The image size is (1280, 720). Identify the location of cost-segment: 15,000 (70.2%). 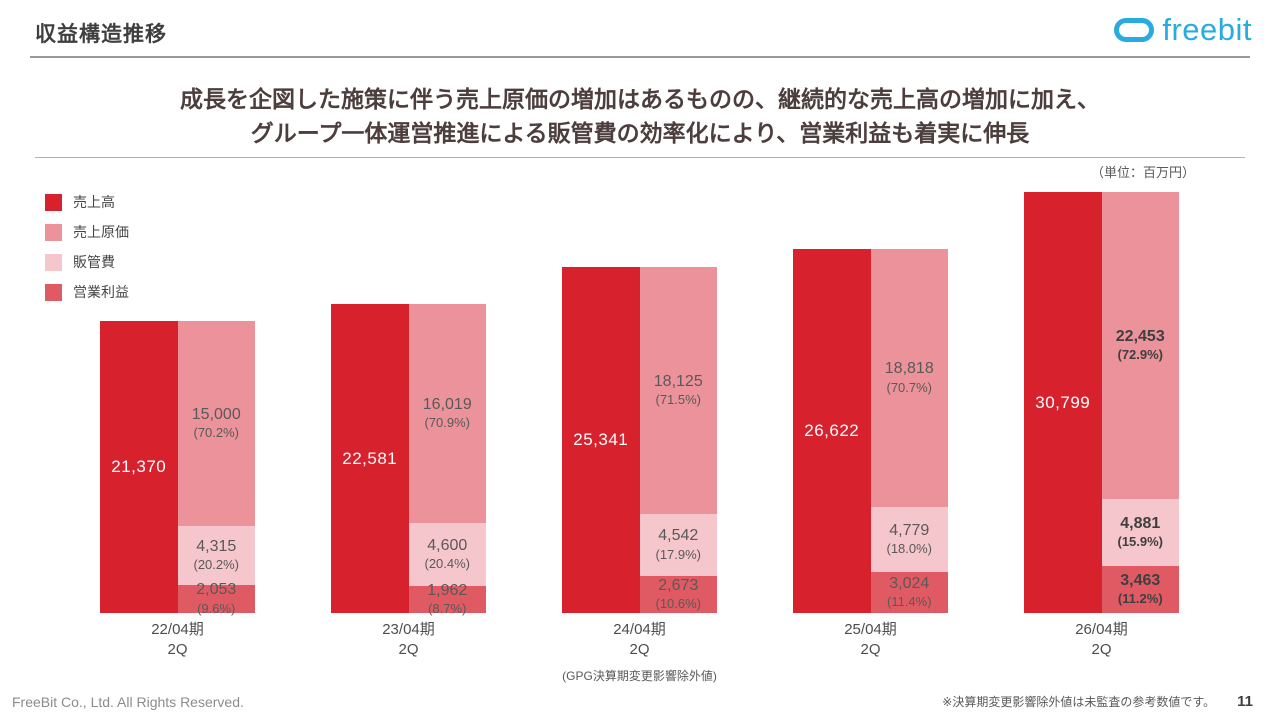
(216, 423).